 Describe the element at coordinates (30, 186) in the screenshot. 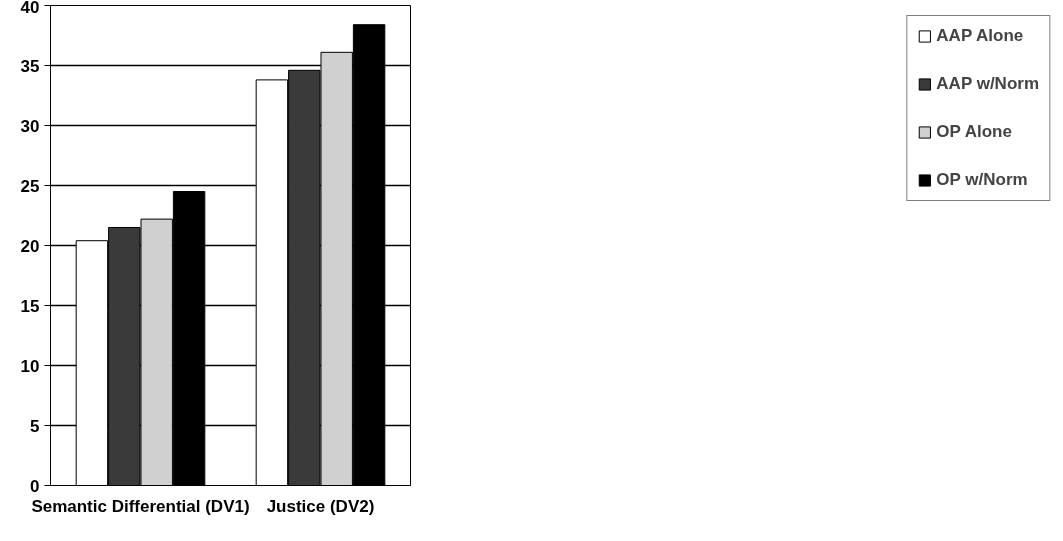

I see `y-tick-label: 25` at that location.